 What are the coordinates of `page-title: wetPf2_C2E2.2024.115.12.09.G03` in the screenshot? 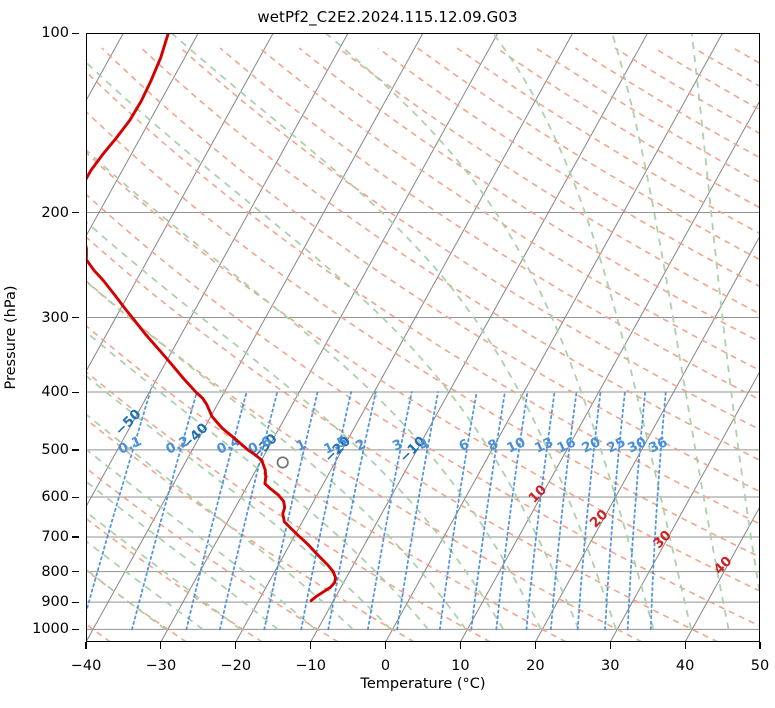 It's located at (387, 17).